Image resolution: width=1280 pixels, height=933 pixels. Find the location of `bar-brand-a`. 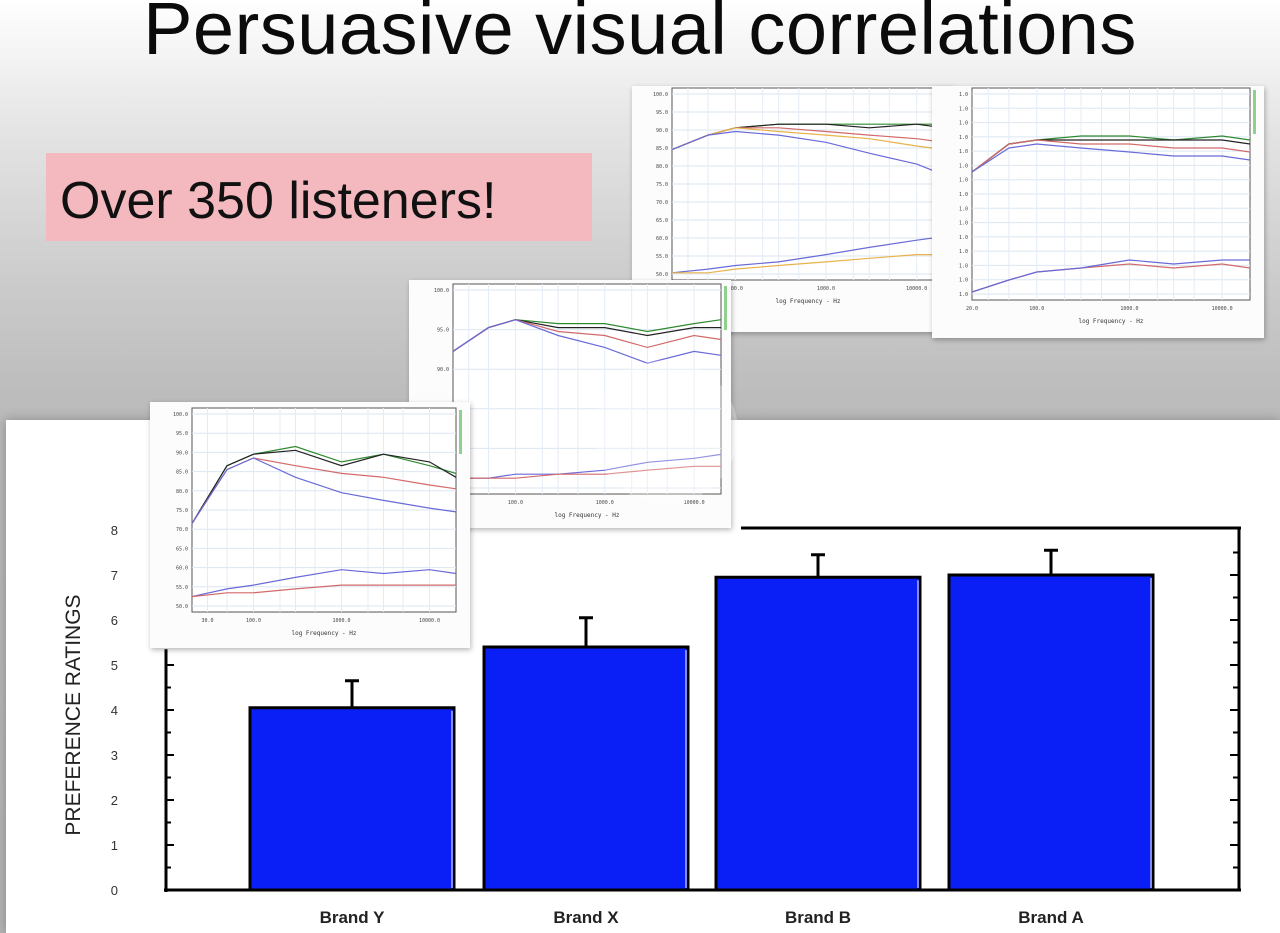

bar-brand-a is located at coordinates (1051, 732).